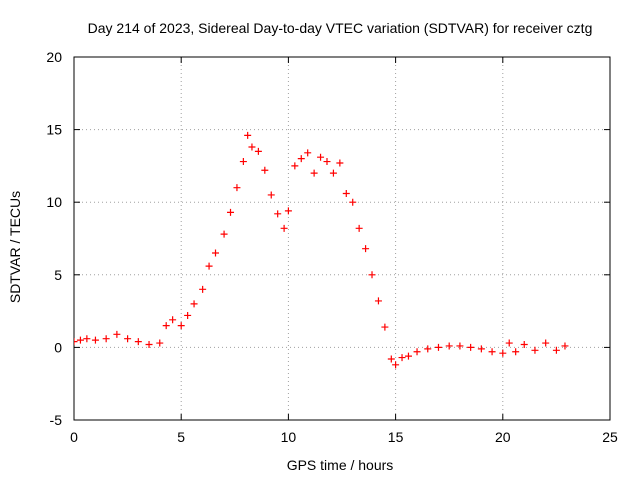 This screenshot has height=485, width=640. Describe the element at coordinates (58, 347) in the screenshot. I see `y-tick-label: 0` at that location.